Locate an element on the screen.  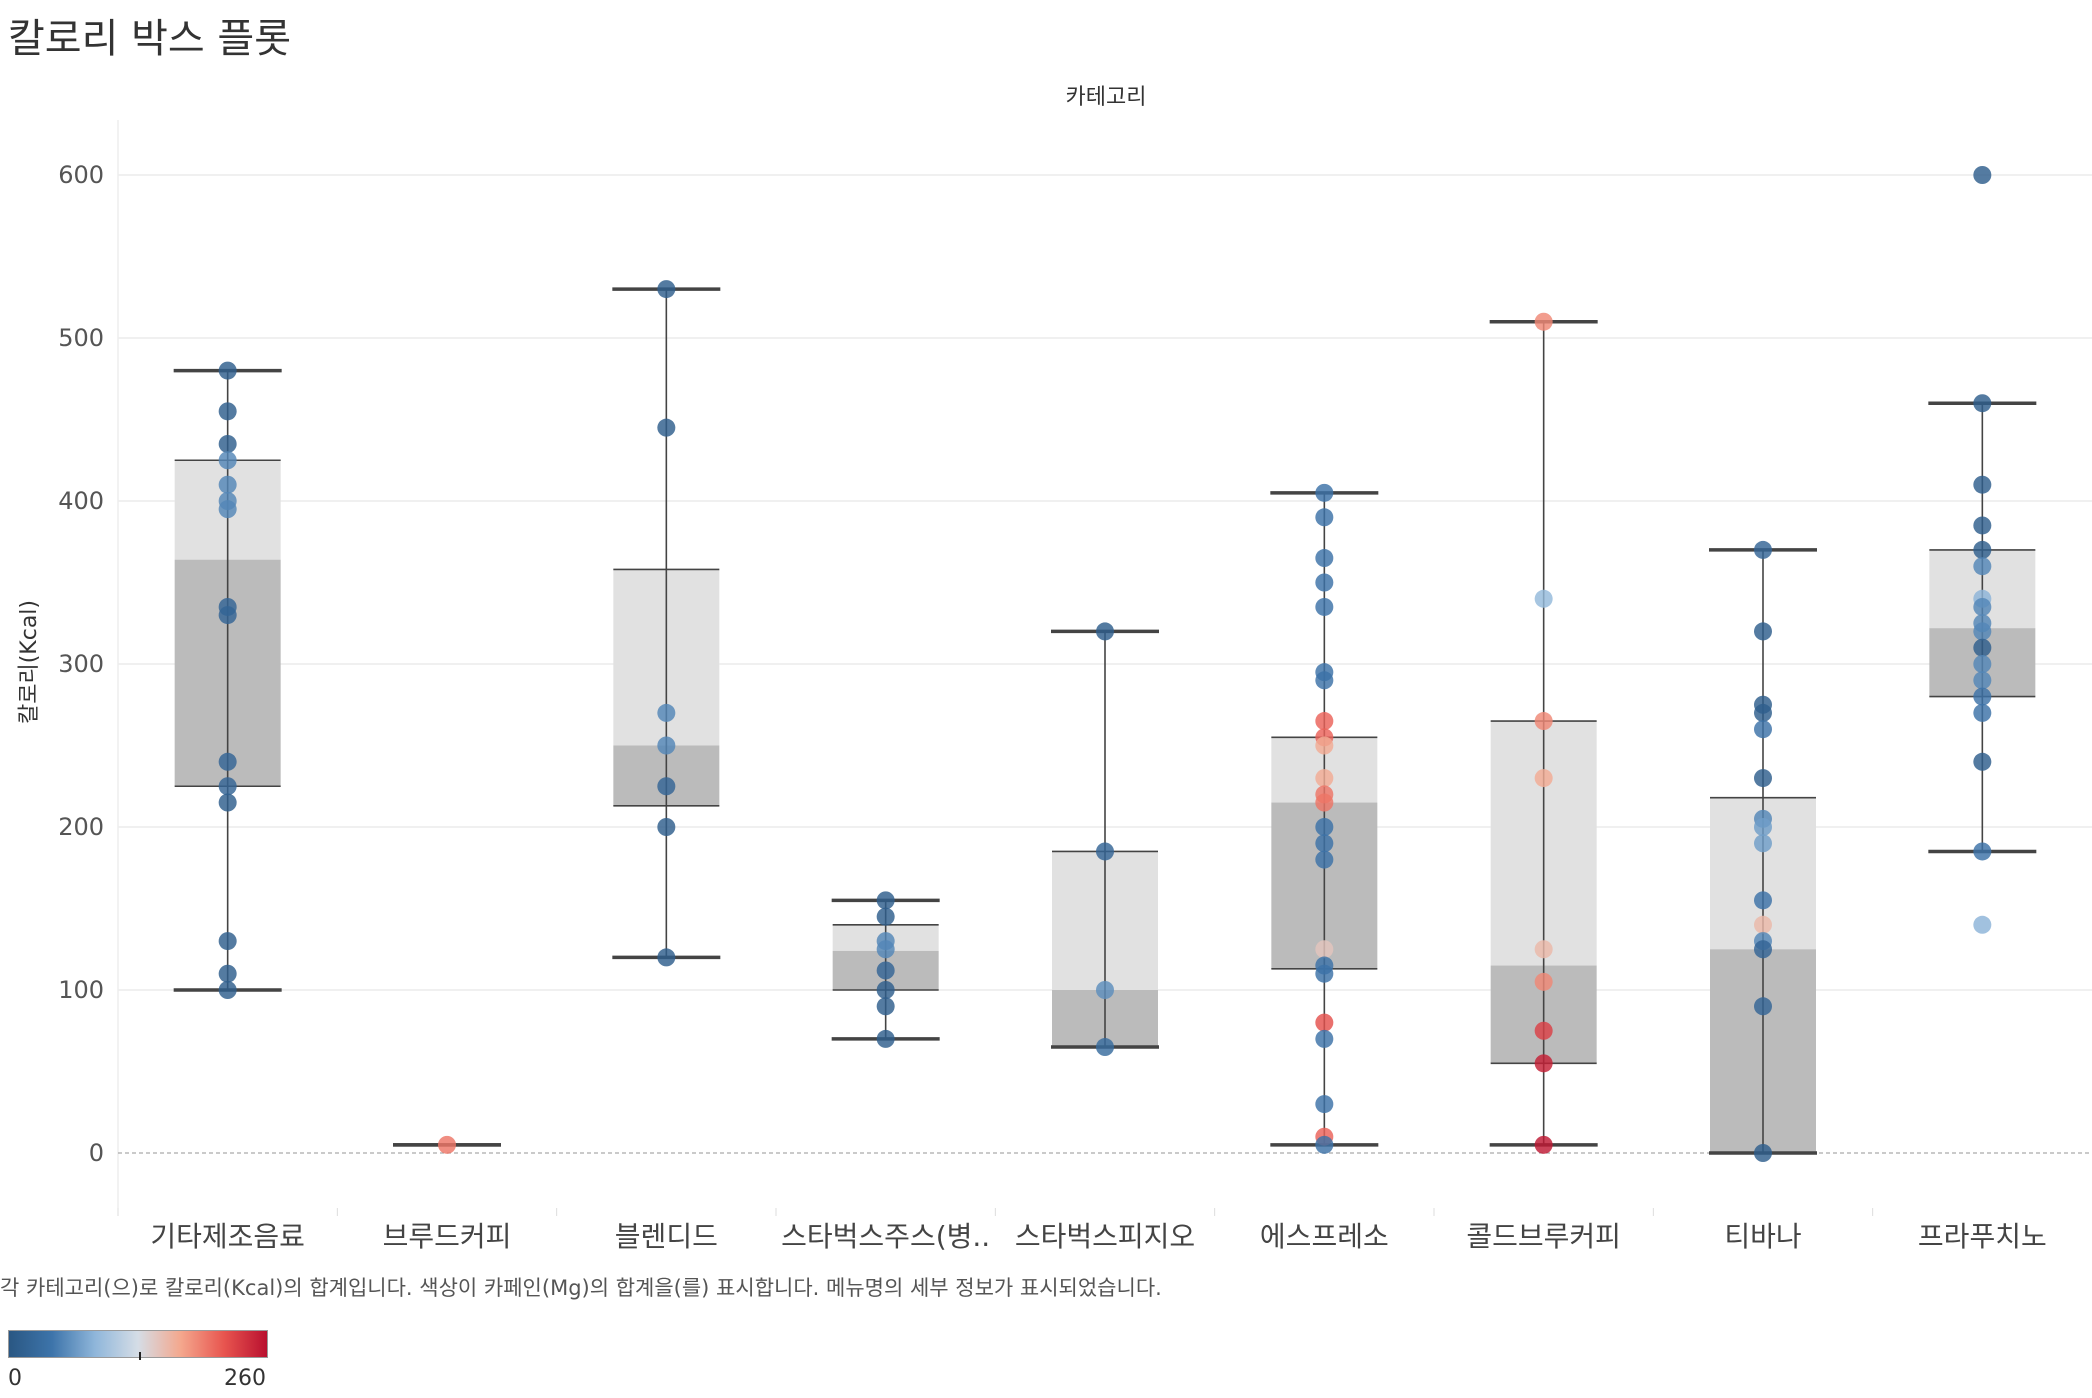
color-legend-max: 260 is located at coordinates (245, 1378).